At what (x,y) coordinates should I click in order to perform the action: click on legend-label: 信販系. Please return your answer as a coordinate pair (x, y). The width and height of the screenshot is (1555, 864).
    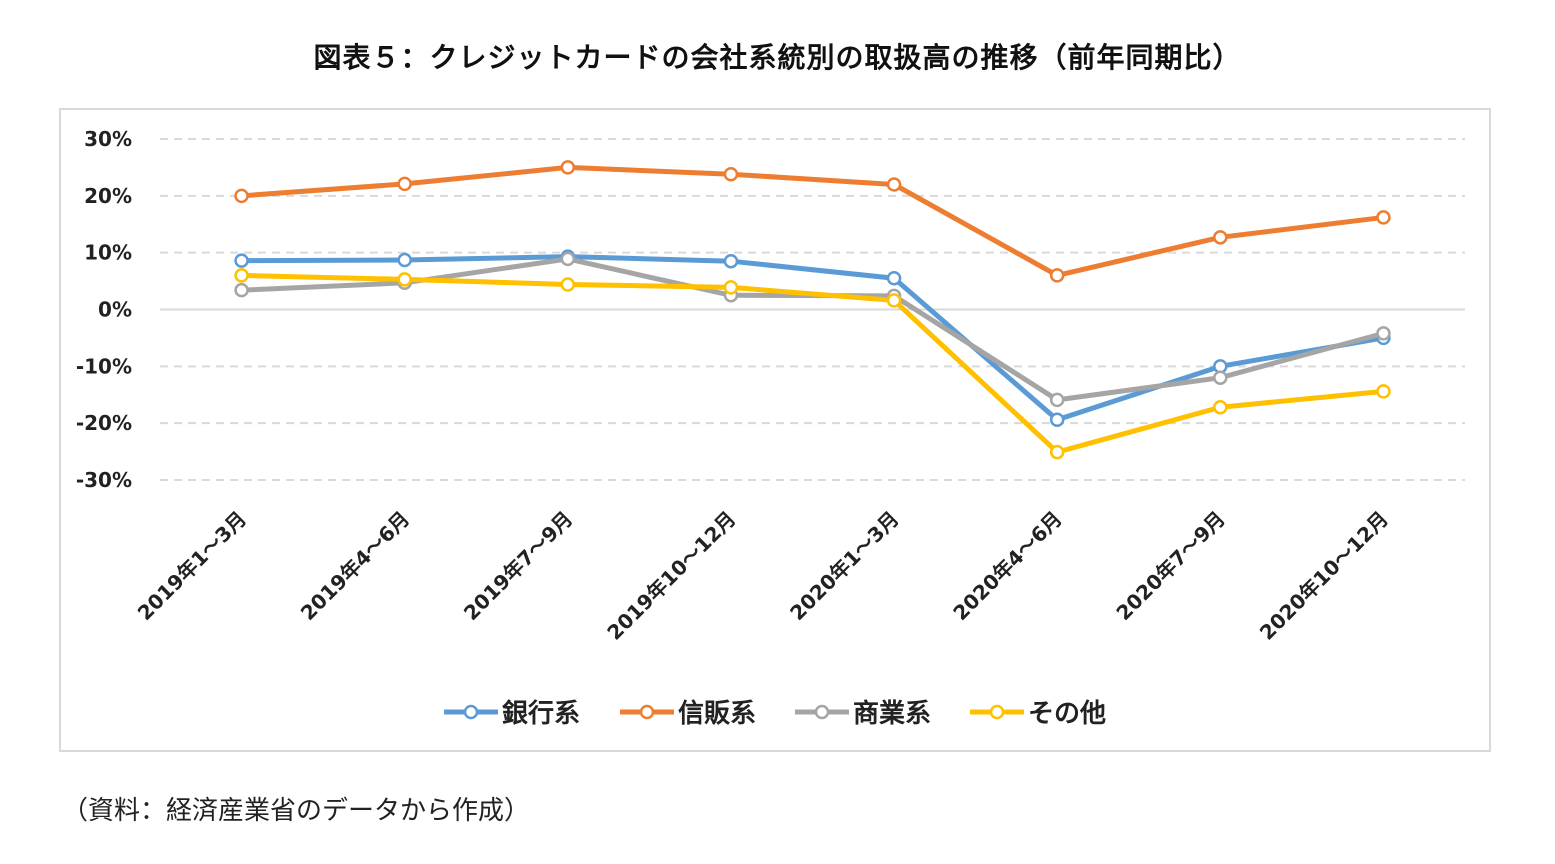
    Looking at the image, I should click on (717, 714).